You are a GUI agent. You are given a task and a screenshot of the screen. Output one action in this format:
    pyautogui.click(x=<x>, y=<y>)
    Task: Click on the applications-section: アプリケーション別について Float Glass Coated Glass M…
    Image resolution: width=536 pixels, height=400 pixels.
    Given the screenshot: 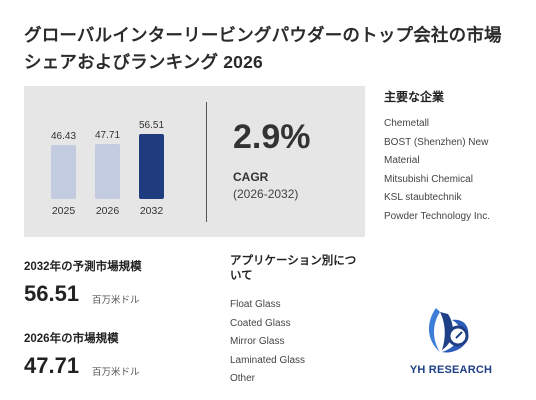 What is the action you would take?
    pyautogui.click(x=297, y=321)
    